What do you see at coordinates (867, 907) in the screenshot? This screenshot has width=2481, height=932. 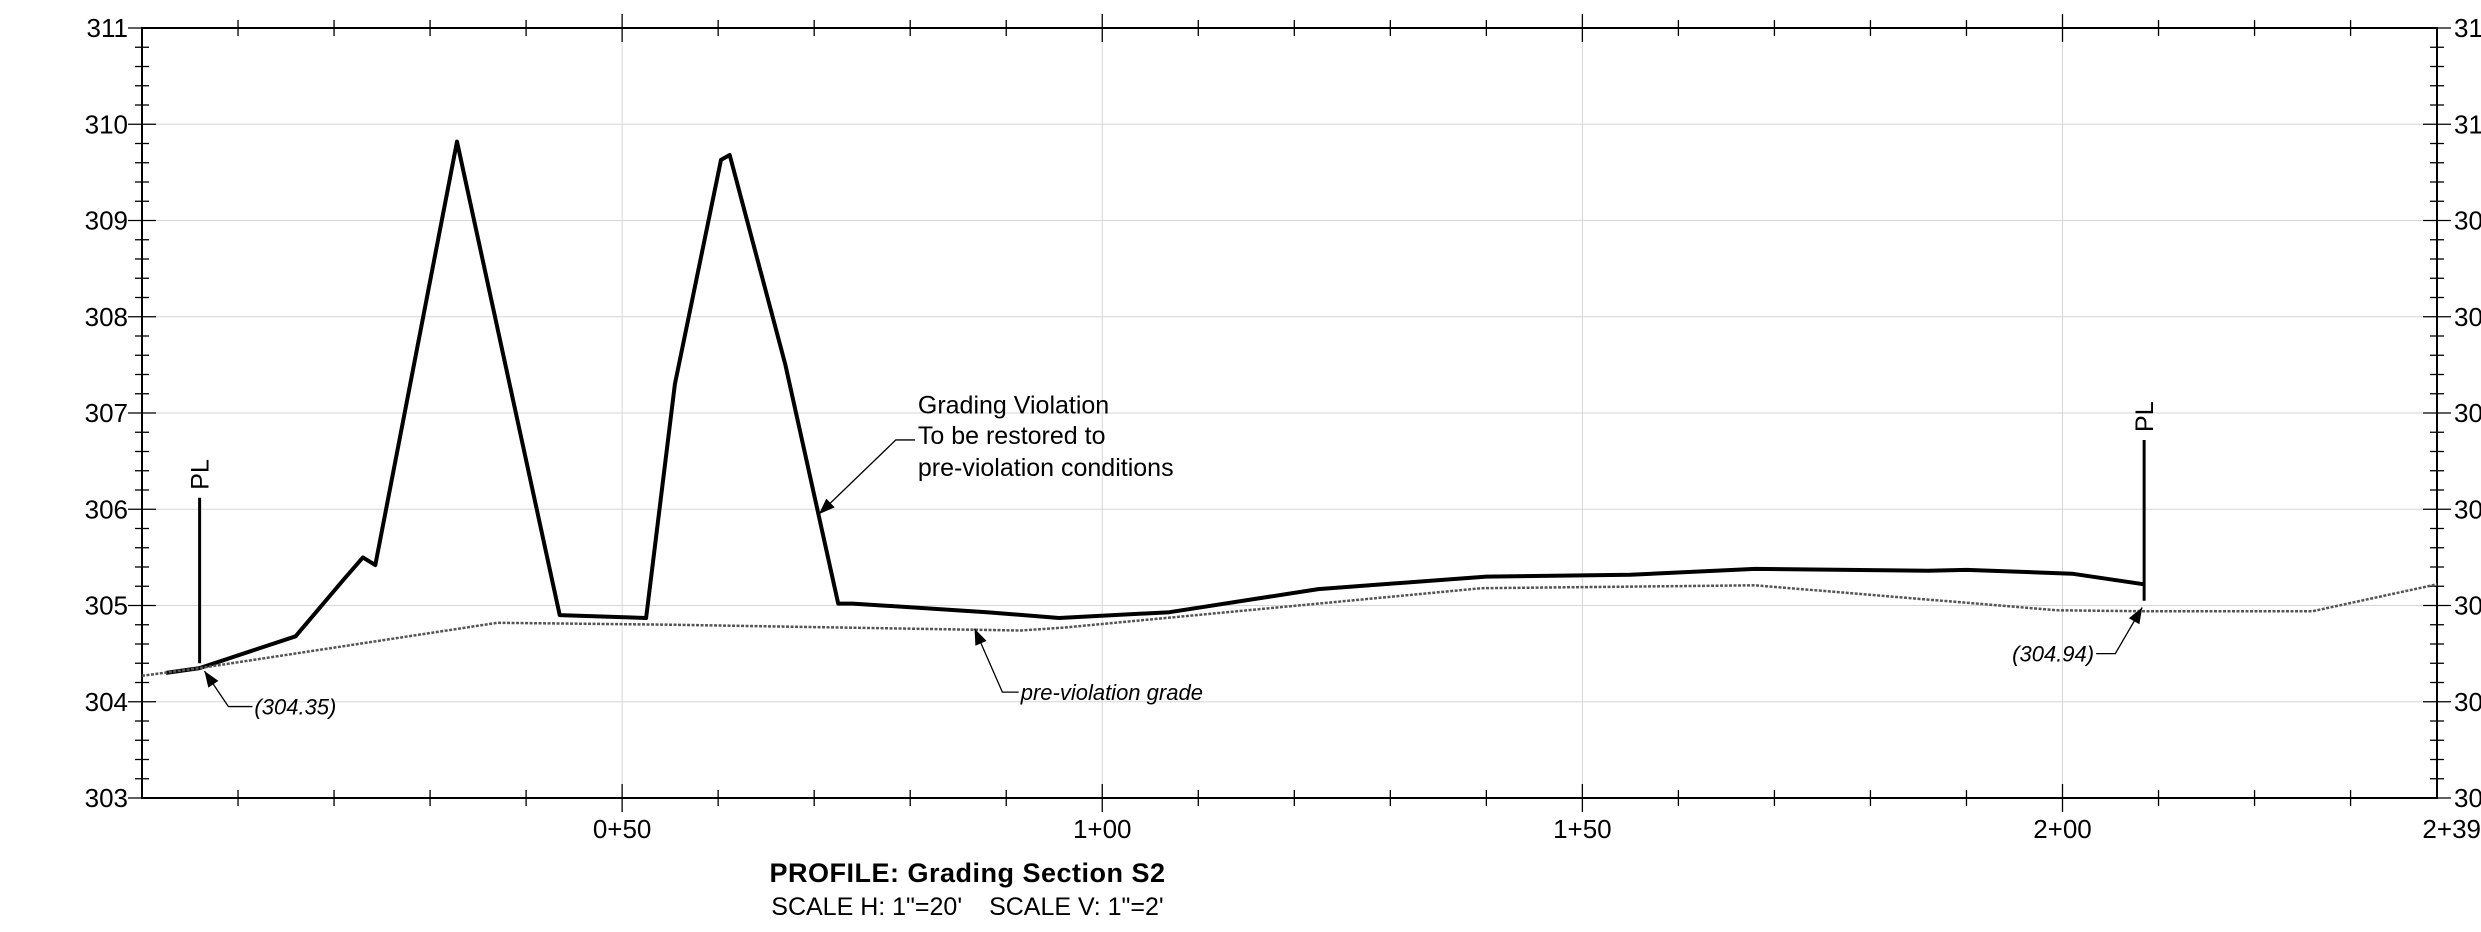 I see `scale-horizontal: SCALE H: 1"=20'` at bounding box center [867, 907].